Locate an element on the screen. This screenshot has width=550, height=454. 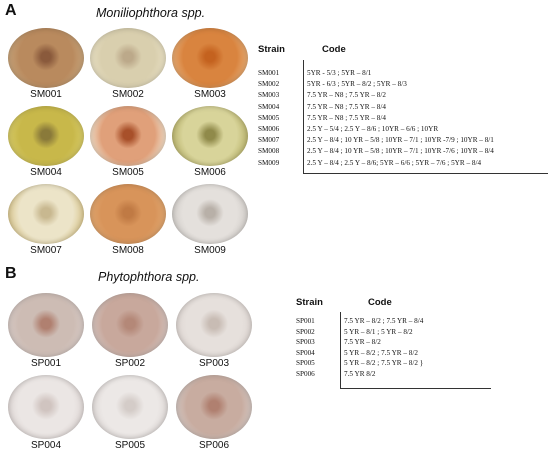
culture-plate-sm007: SM007 is located at coordinates (46, 220).